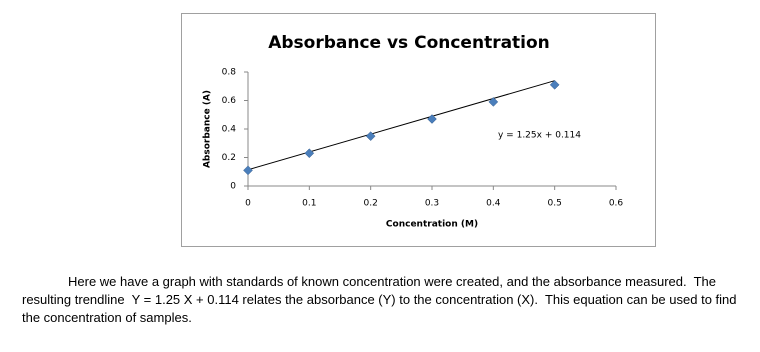 The height and width of the screenshot is (352, 760). Describe the element at coordinates (229, 130) in the screenshot. I see `y-tick-label: 0.4` at that location.